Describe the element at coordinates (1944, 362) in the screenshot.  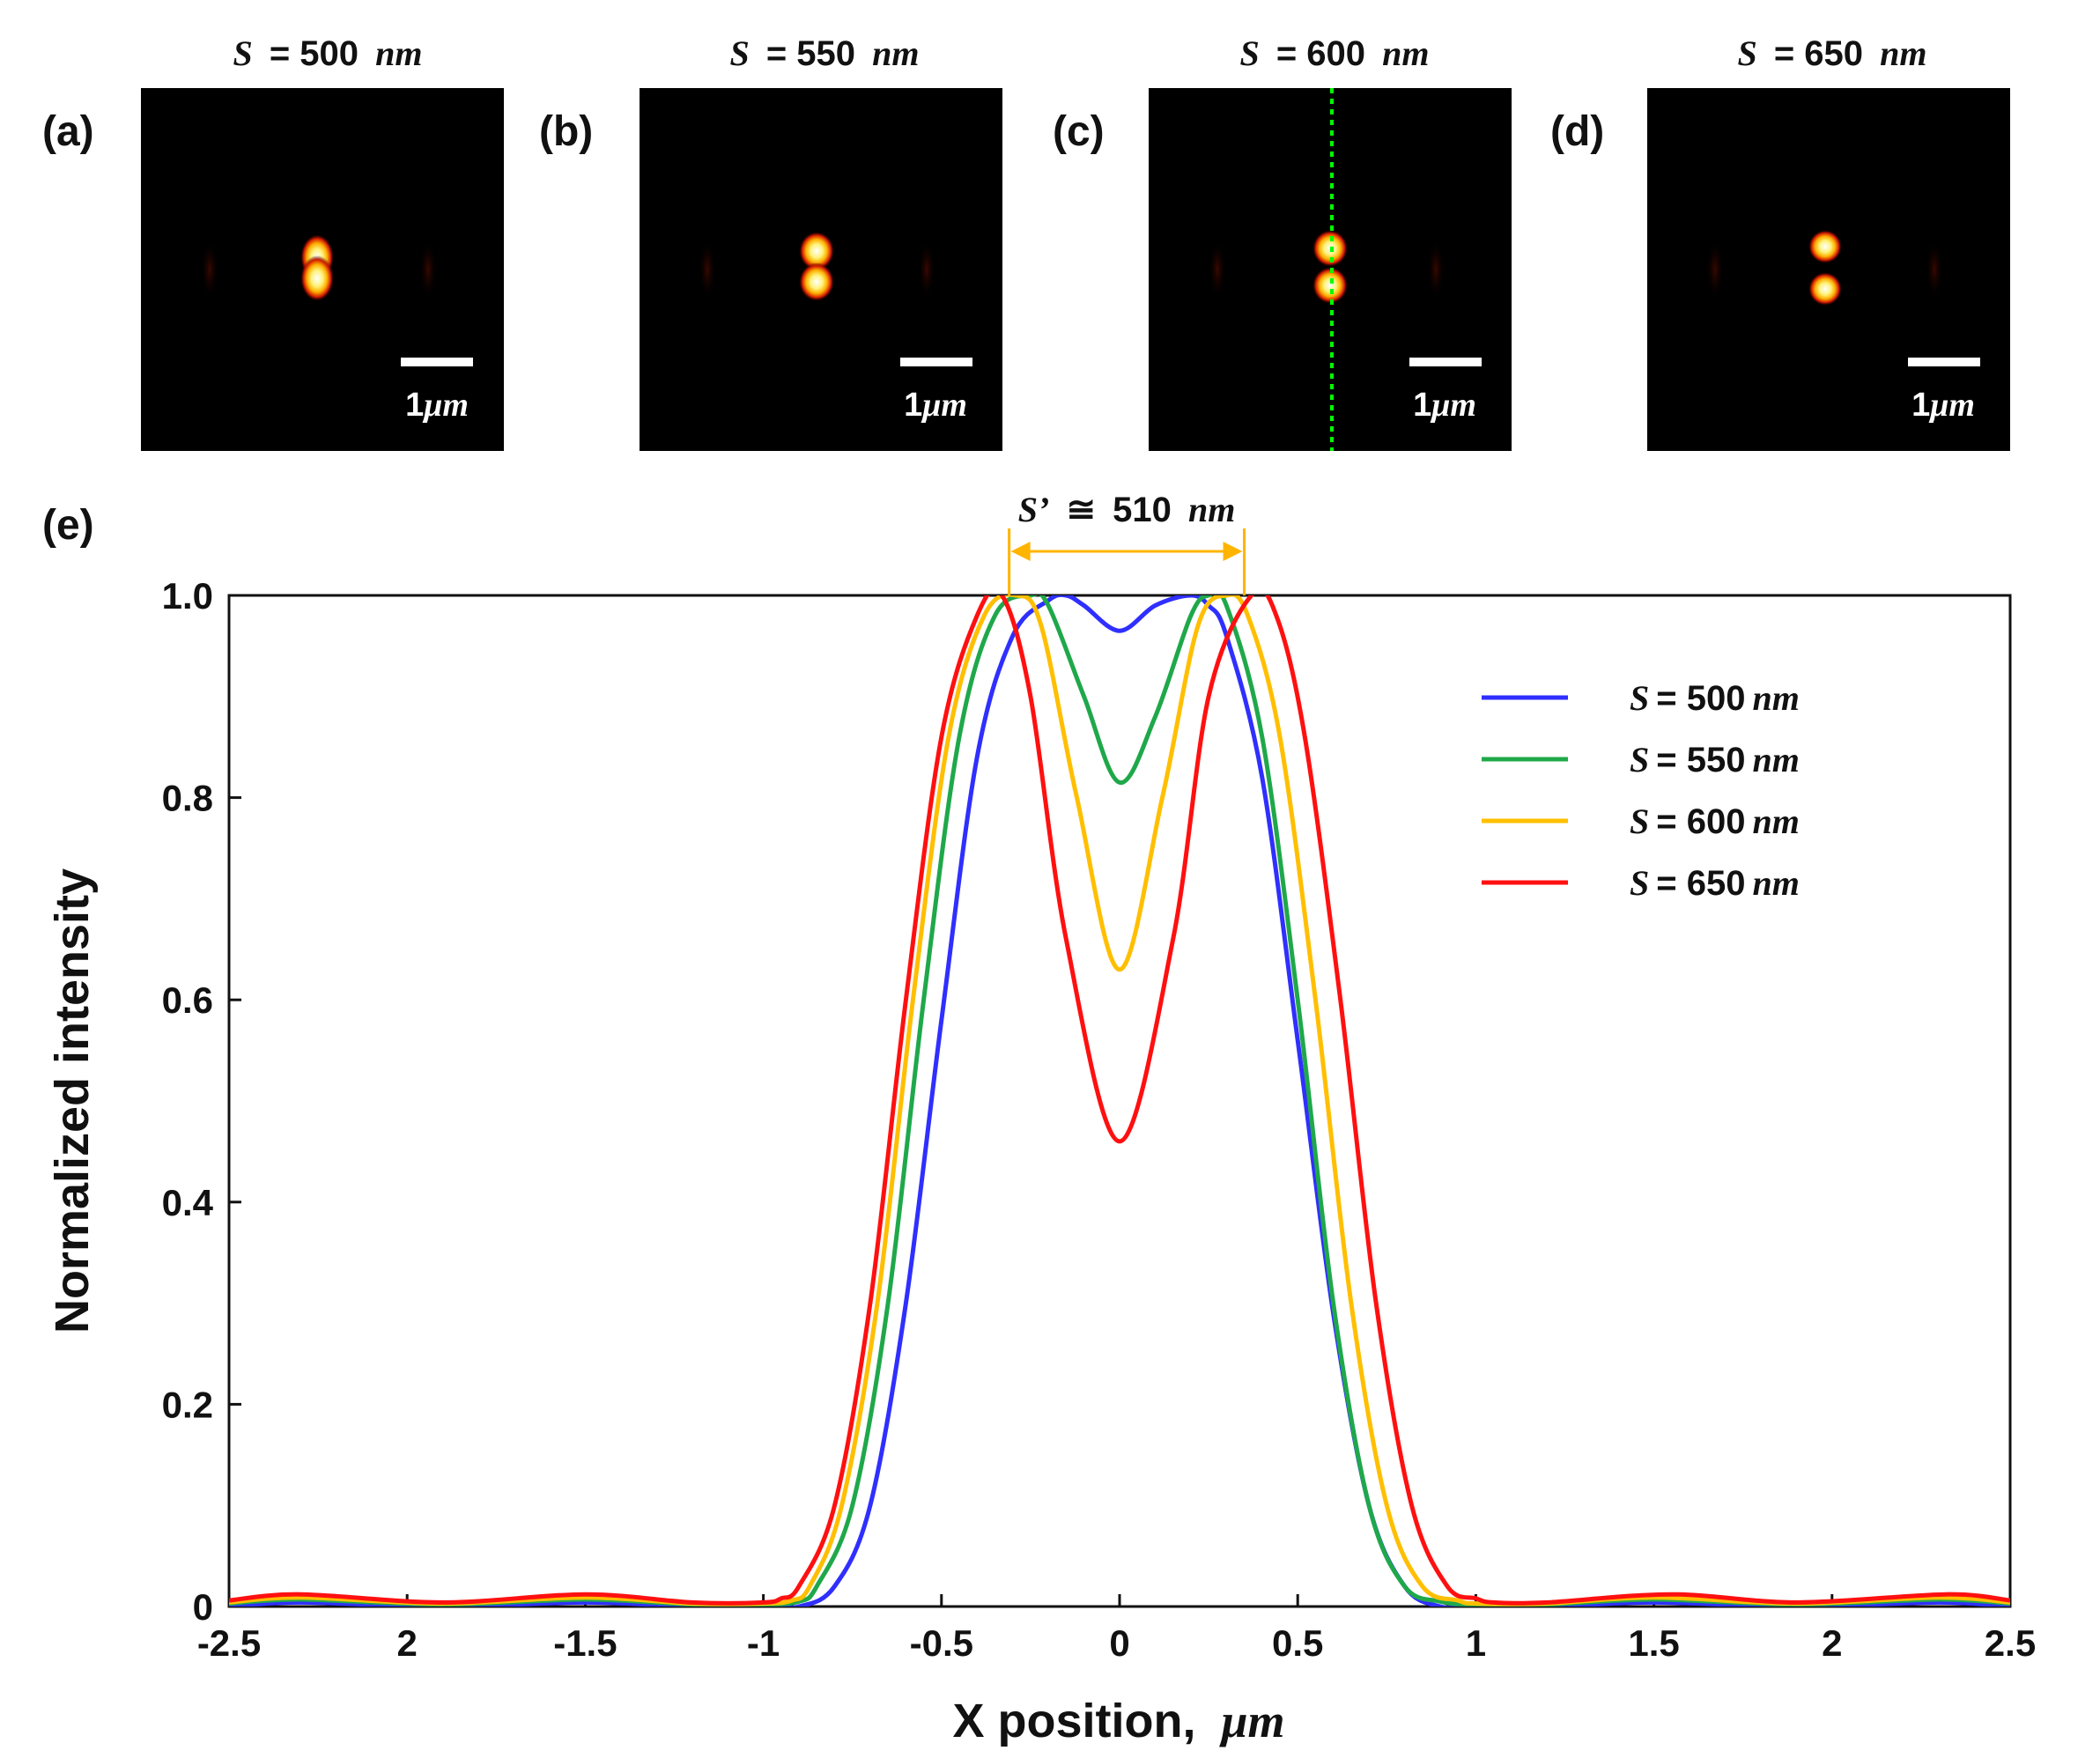
I see `panel-d-scale-bar` at that location.